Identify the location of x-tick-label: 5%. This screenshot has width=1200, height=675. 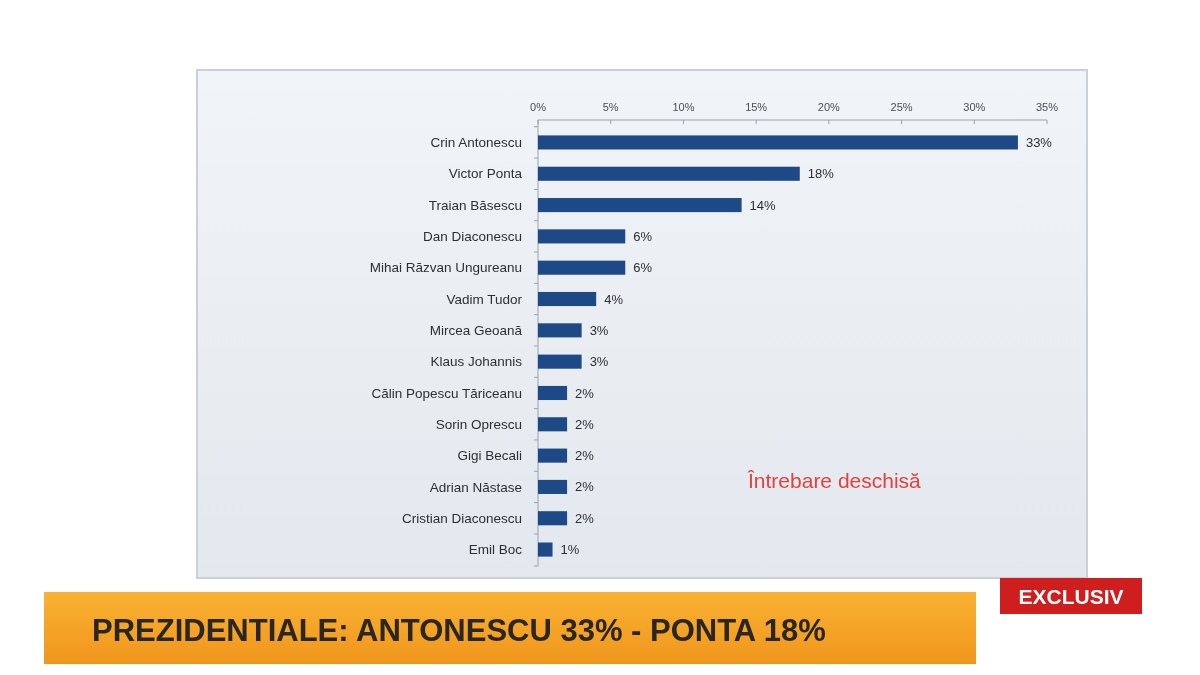
(610, 107).